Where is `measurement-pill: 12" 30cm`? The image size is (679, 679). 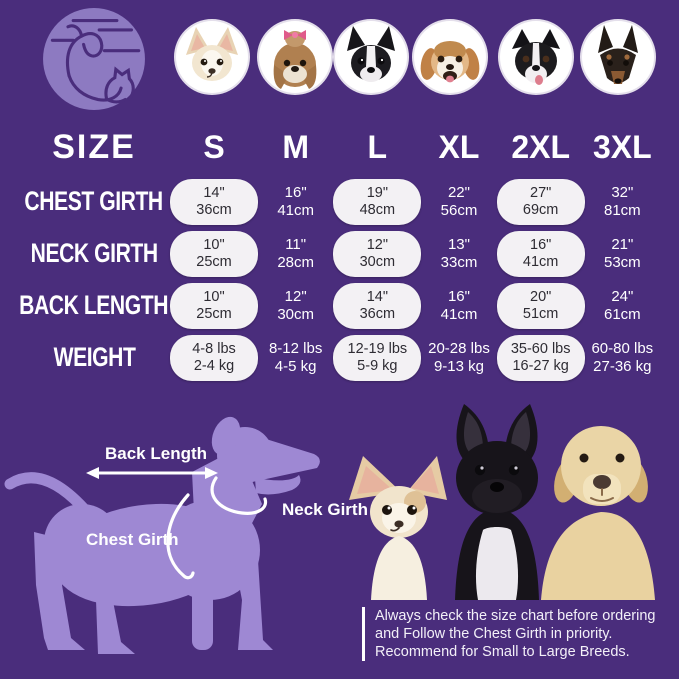 measurement-pill: 12" 30cm is located at coordinates (377, 254).